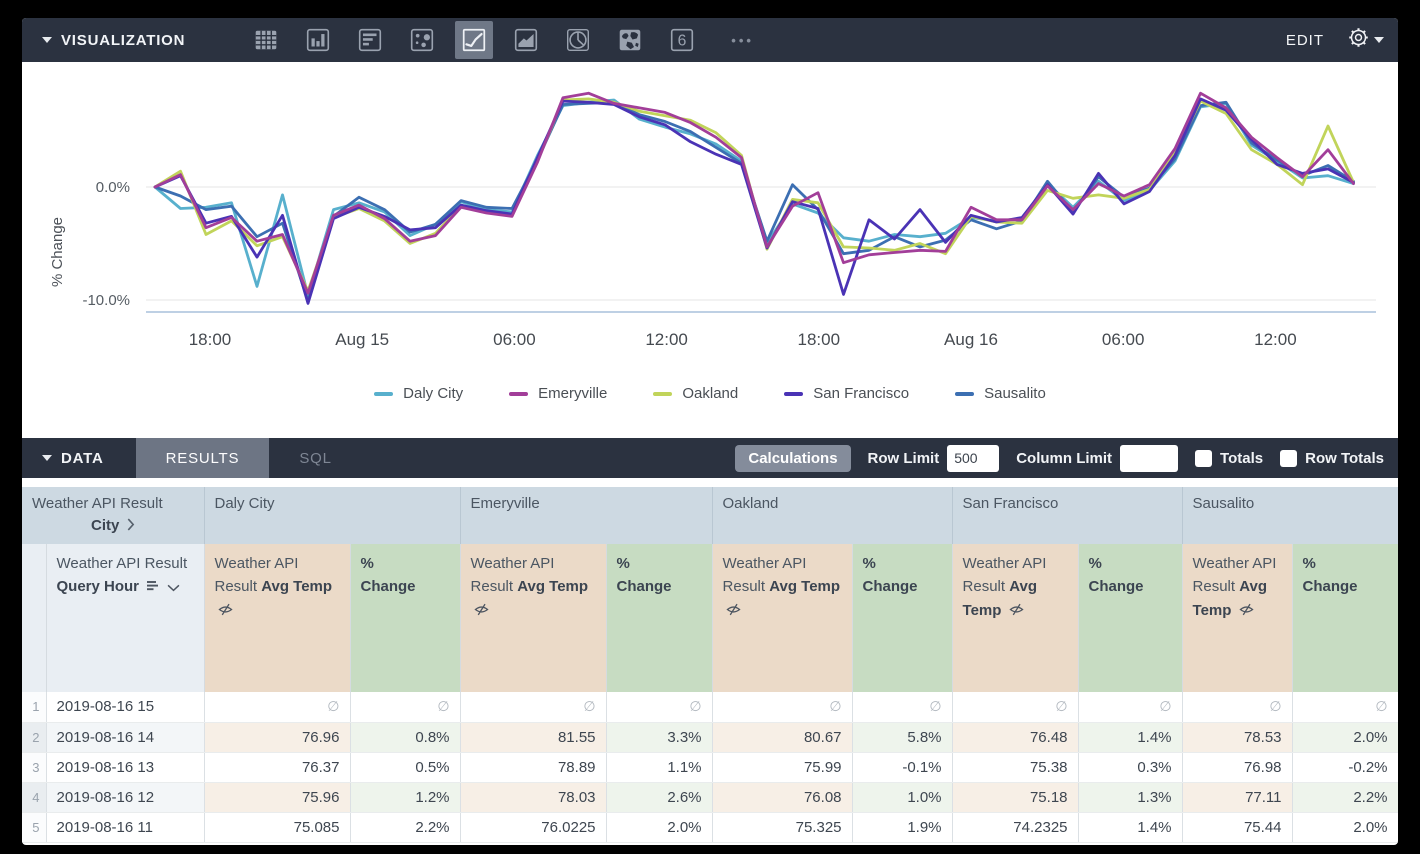 The height and width of the screenshot is (854, 1420). I want to click on sort-icon, so click(153, 587).